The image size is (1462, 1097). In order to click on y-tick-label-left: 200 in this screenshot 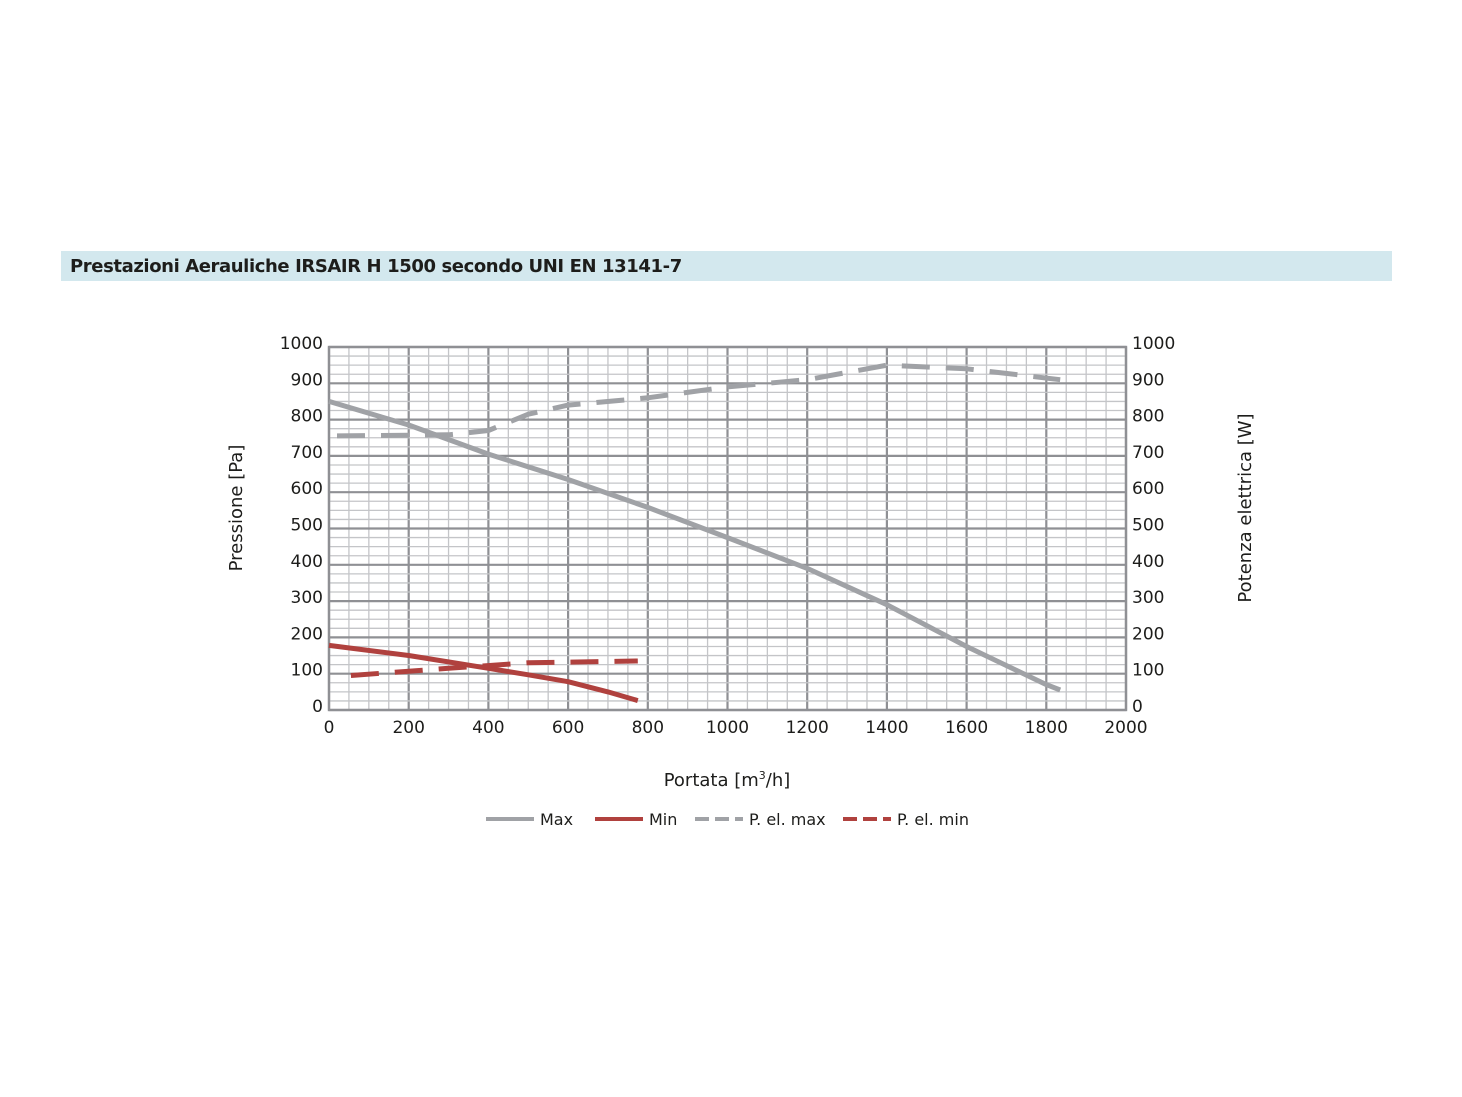, I will do `click(307, 634)`.